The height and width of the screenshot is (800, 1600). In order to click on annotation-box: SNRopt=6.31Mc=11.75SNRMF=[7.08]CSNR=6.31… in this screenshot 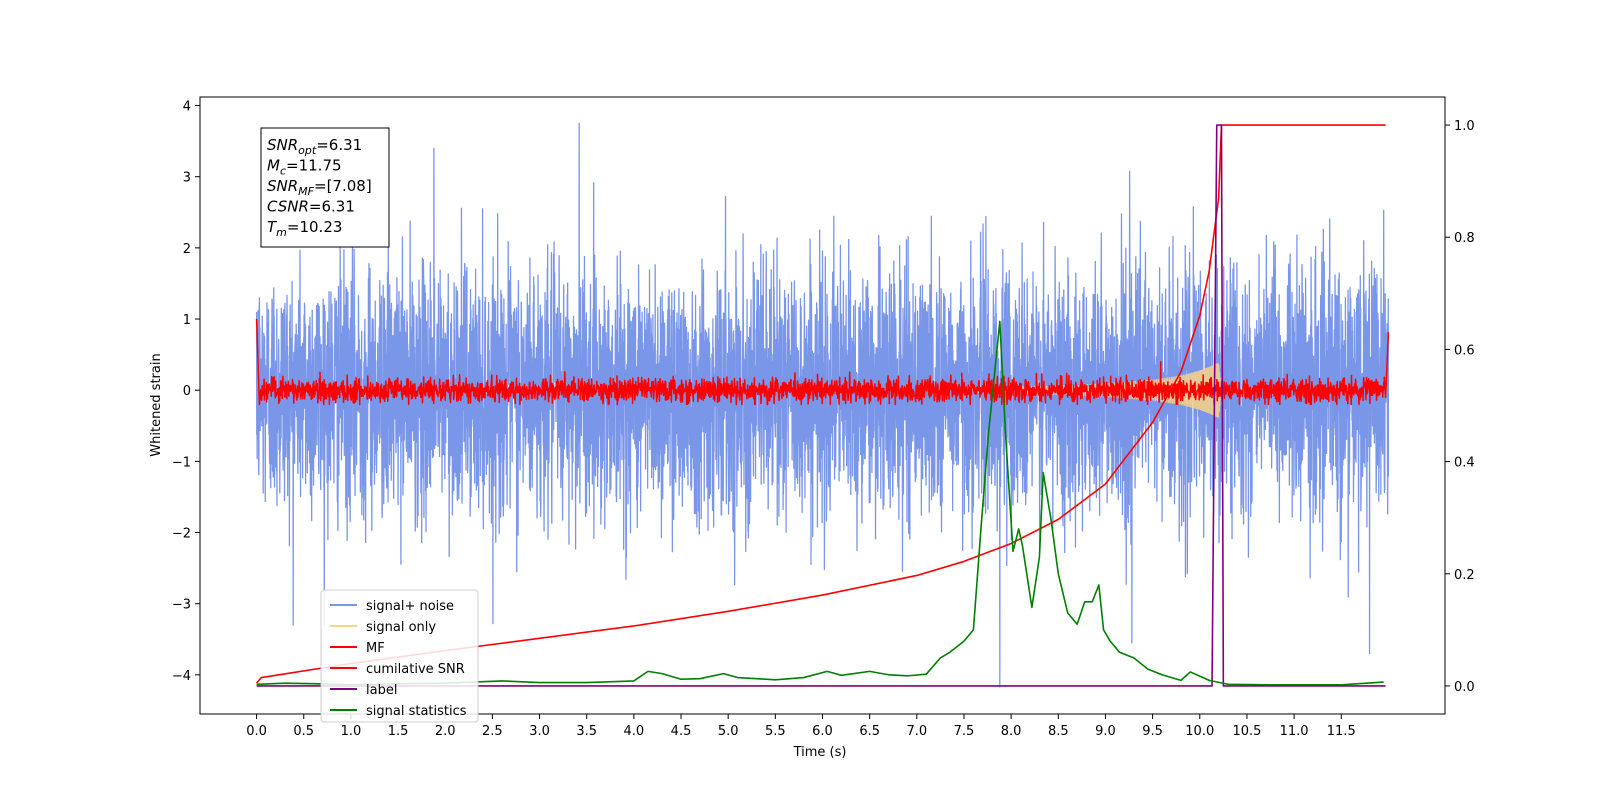, I will do `click(325, 187)`.